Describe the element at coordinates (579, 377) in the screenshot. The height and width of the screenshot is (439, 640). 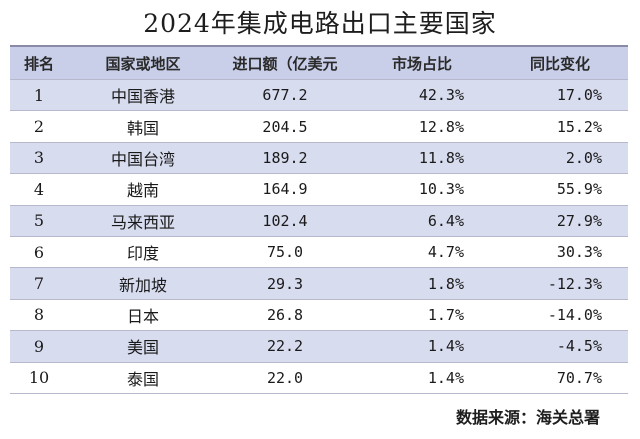
I see `cell-change: 70.7%` at that location.